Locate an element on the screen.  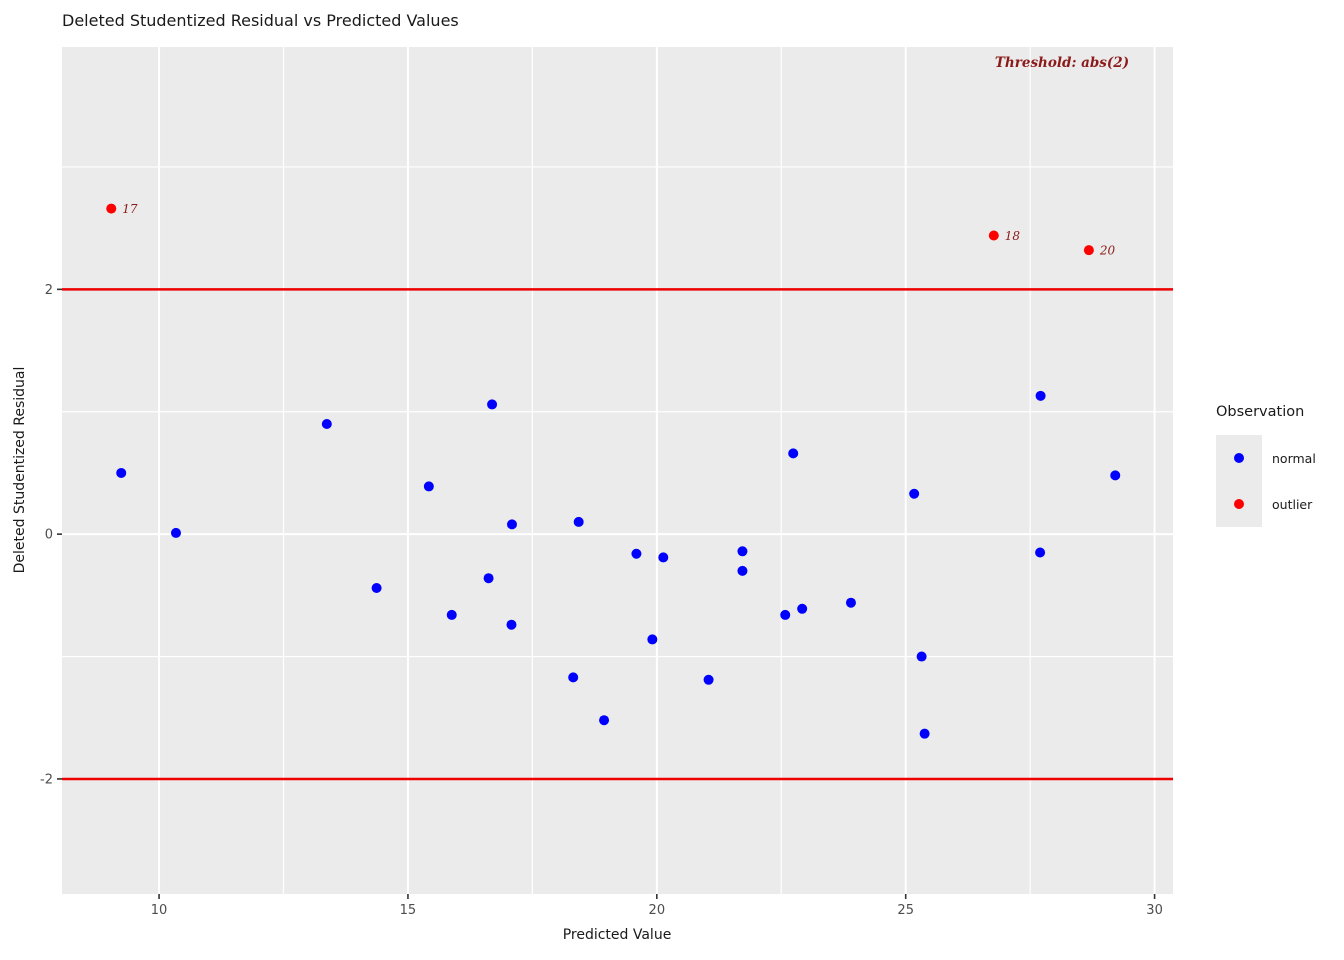
outlier-point-label: 20 is located at coordinates (1107, 251).